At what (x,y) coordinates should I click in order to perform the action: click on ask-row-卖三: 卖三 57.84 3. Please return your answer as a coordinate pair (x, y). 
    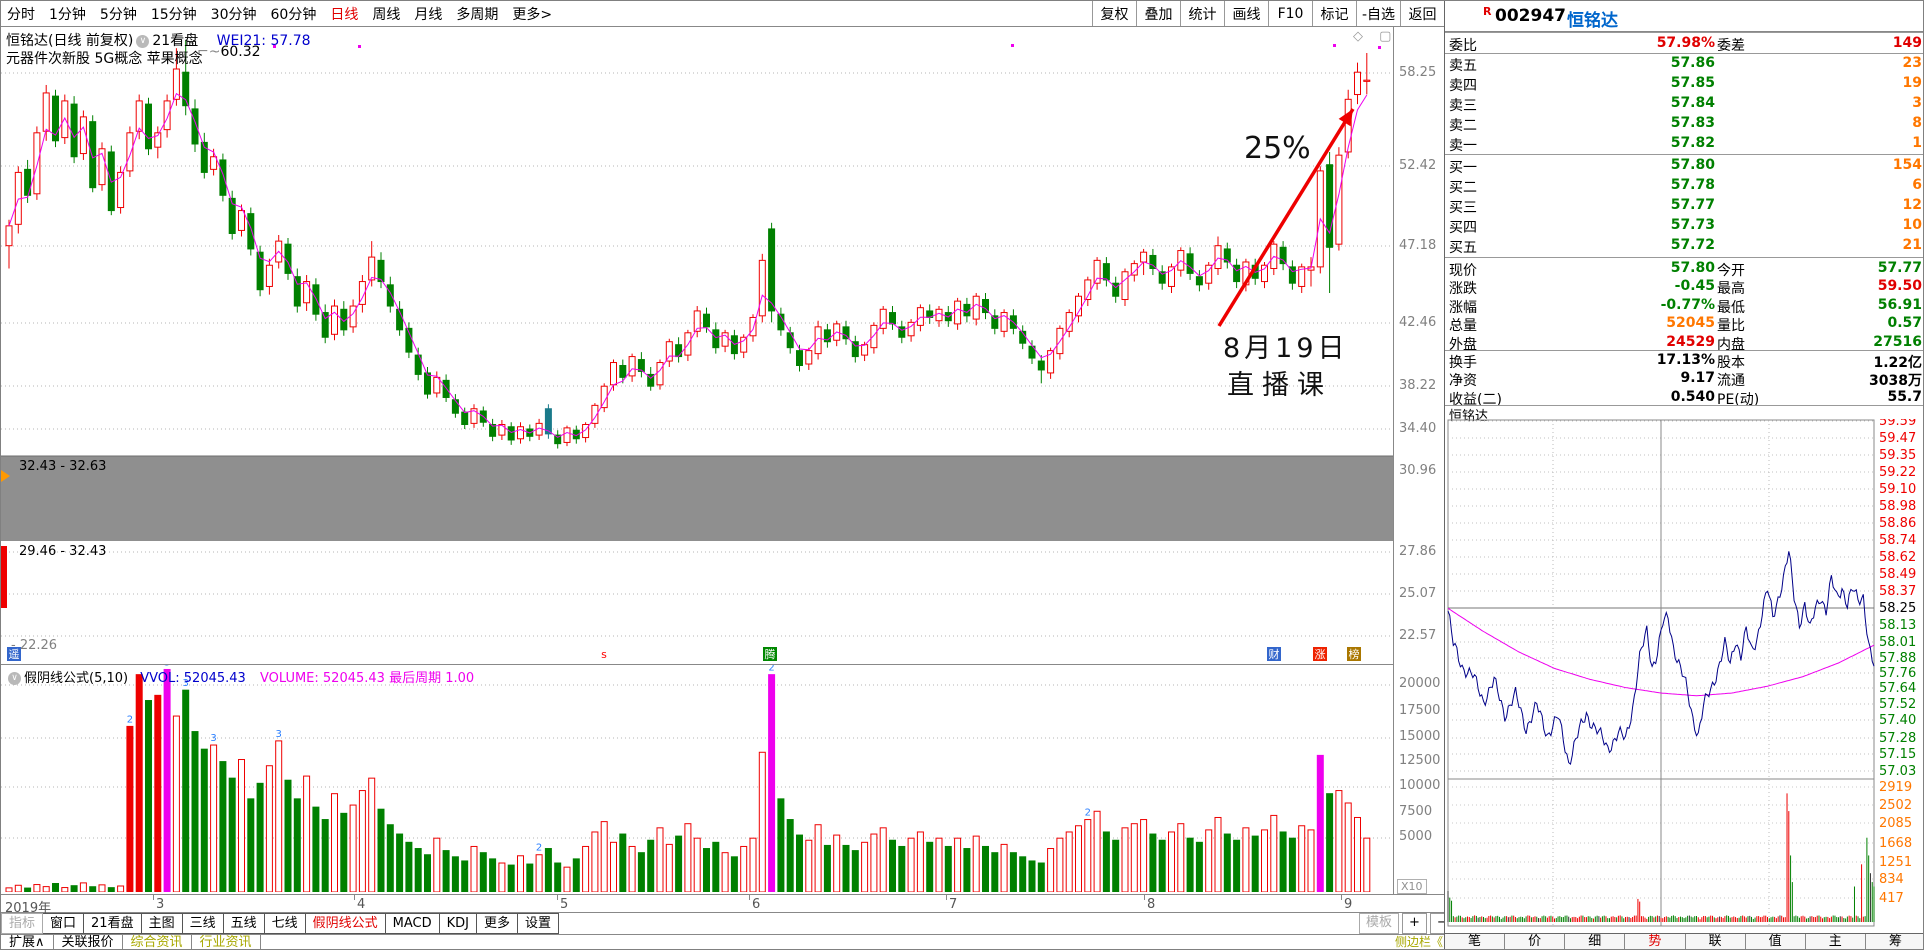
    Looking at the image, I should click on (1685, 104).